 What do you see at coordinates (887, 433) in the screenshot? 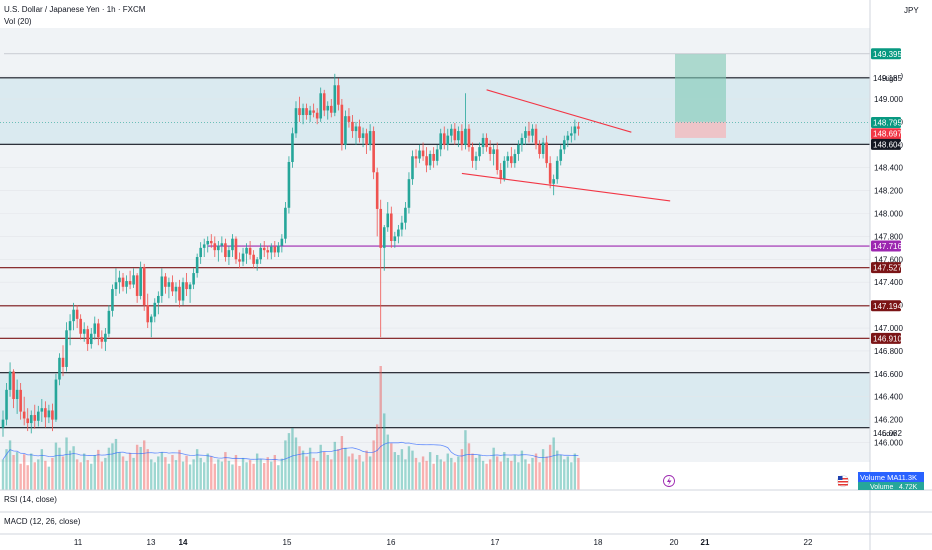
I see `price-tag-label: 146.082` at bounding box center [887, 433].